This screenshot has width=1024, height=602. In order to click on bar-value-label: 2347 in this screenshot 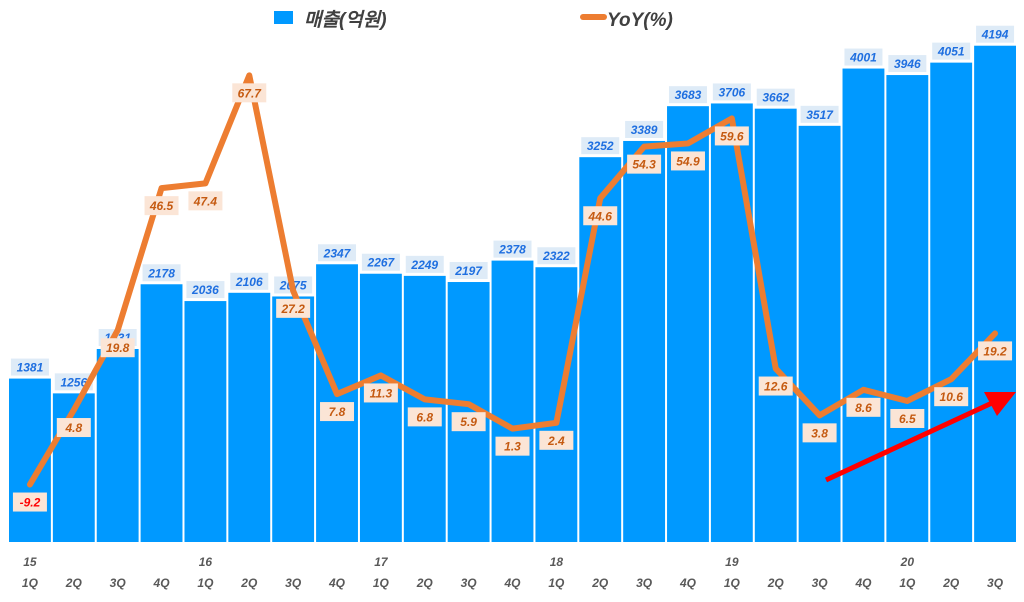, I will do `click(337, 253)`.